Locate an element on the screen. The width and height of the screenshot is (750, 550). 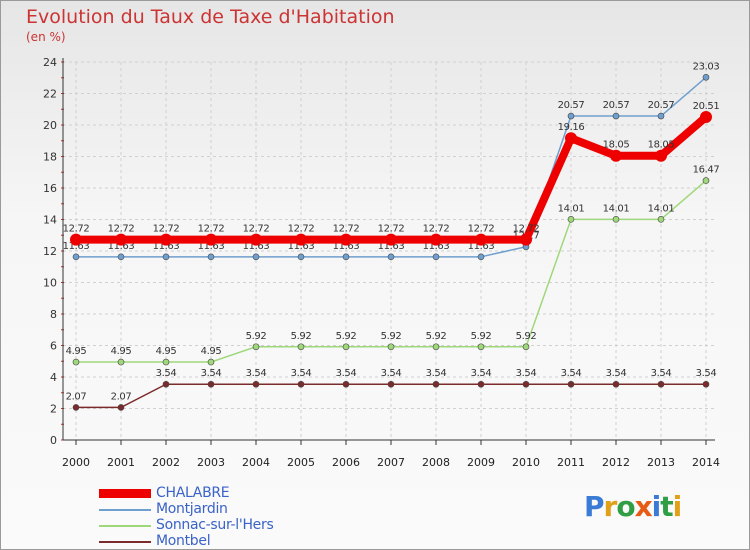
proxiti-logo: Proxiti is located at coordinates (633, 506).